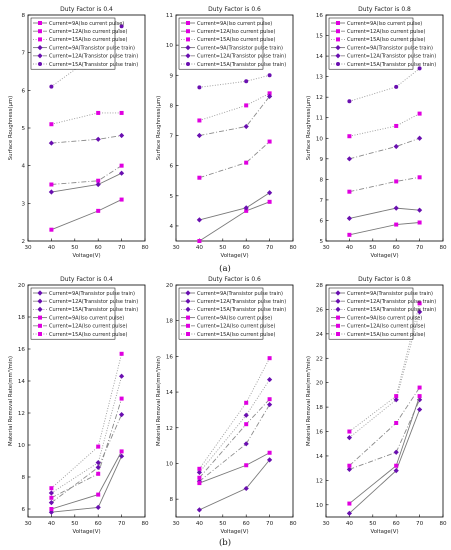 The height and width of the screenshot is (550, 451). Describe the element at coordinates (373, 248) in the screenshot. I see `x-tick-label: 50` at that location.